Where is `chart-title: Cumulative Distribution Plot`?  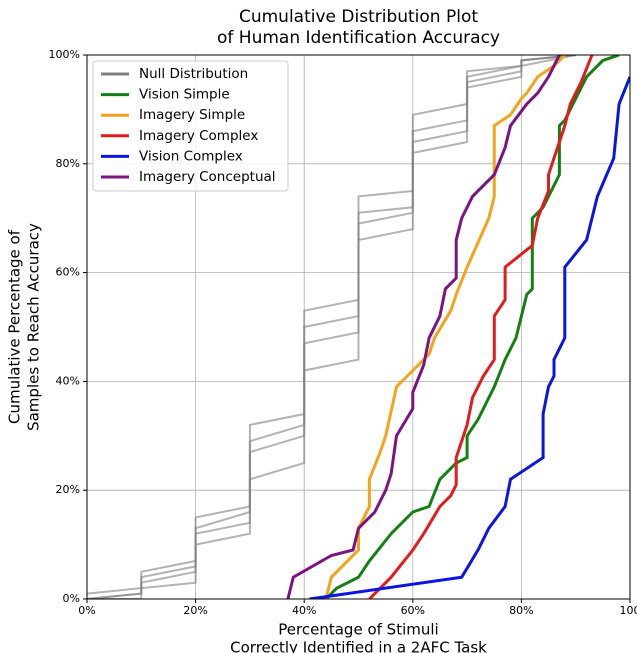 chart-title: Cumulative Distribution Plot is located at coordinates (358, 17).